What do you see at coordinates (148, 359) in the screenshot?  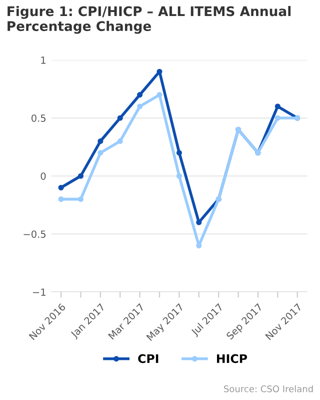 I see `legend-label: CPI` at bounding box center [148, 359].